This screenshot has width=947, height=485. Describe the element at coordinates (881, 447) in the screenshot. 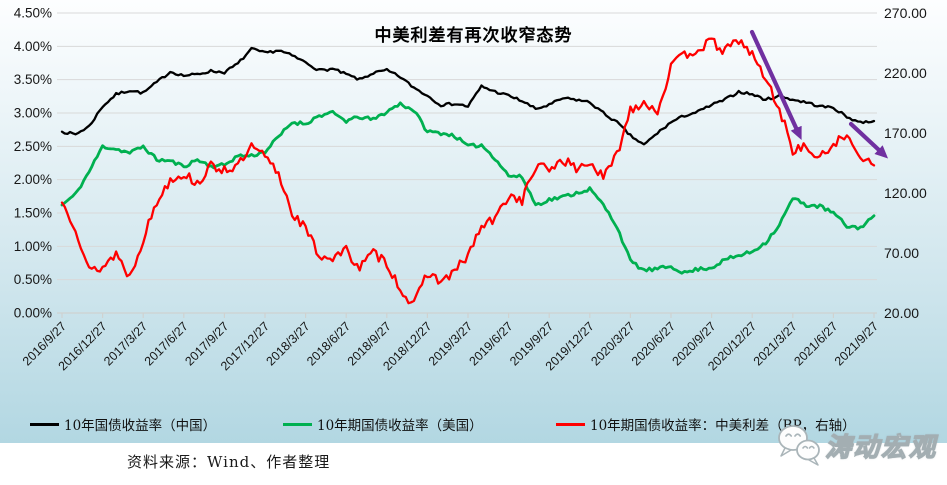

I see `watermark-text: 涛动宏观` at that location.